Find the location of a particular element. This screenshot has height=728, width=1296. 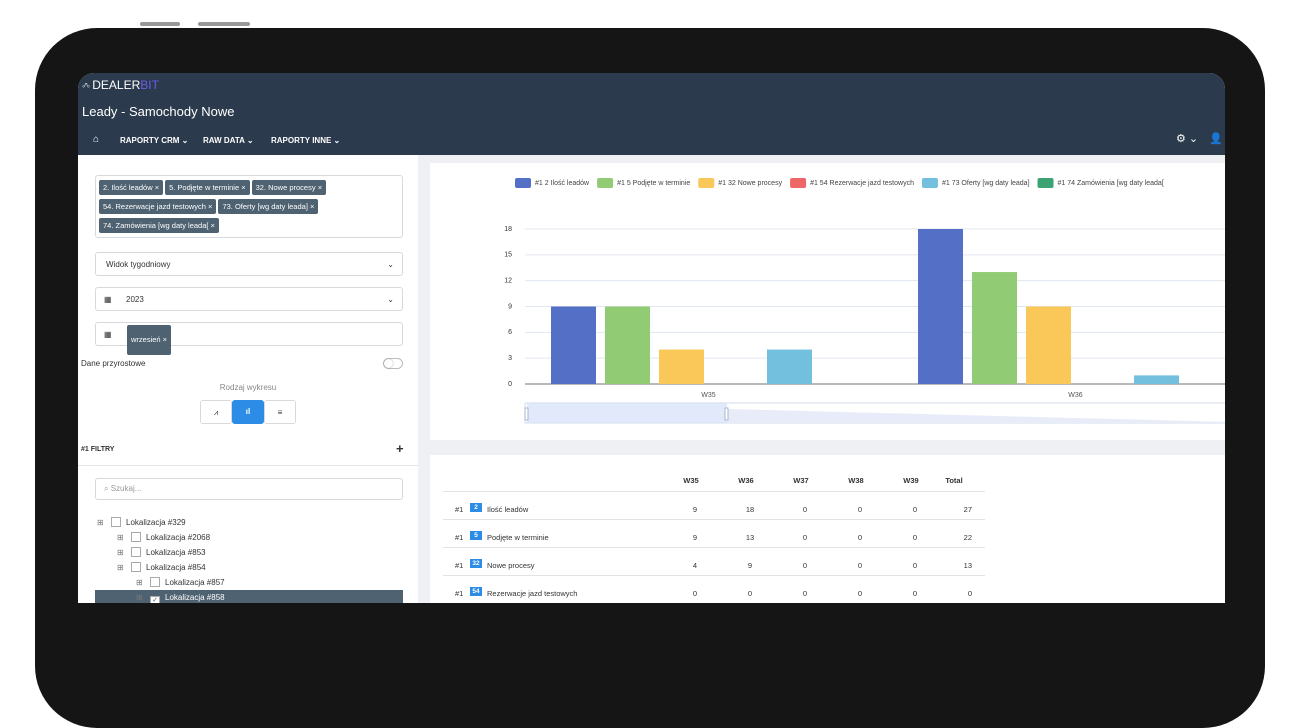

view-select: Widok tygodniowy ⌄ is located at coordinates (249, 264).